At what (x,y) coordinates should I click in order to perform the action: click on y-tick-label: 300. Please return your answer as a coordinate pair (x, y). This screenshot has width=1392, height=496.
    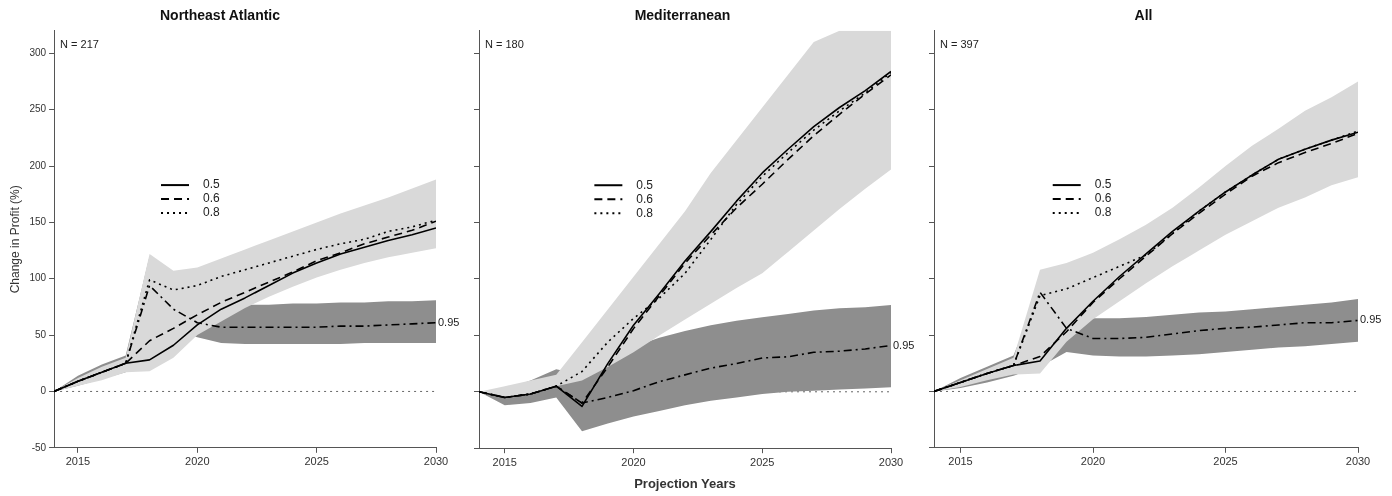
    Looking at the image, I should click on (38, 53).